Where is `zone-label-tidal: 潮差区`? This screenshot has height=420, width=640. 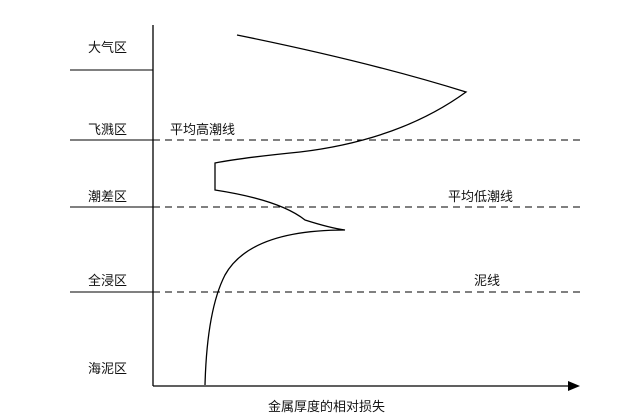 zone-label-tidal: 潮差区 is located at coordinates (108, 197).